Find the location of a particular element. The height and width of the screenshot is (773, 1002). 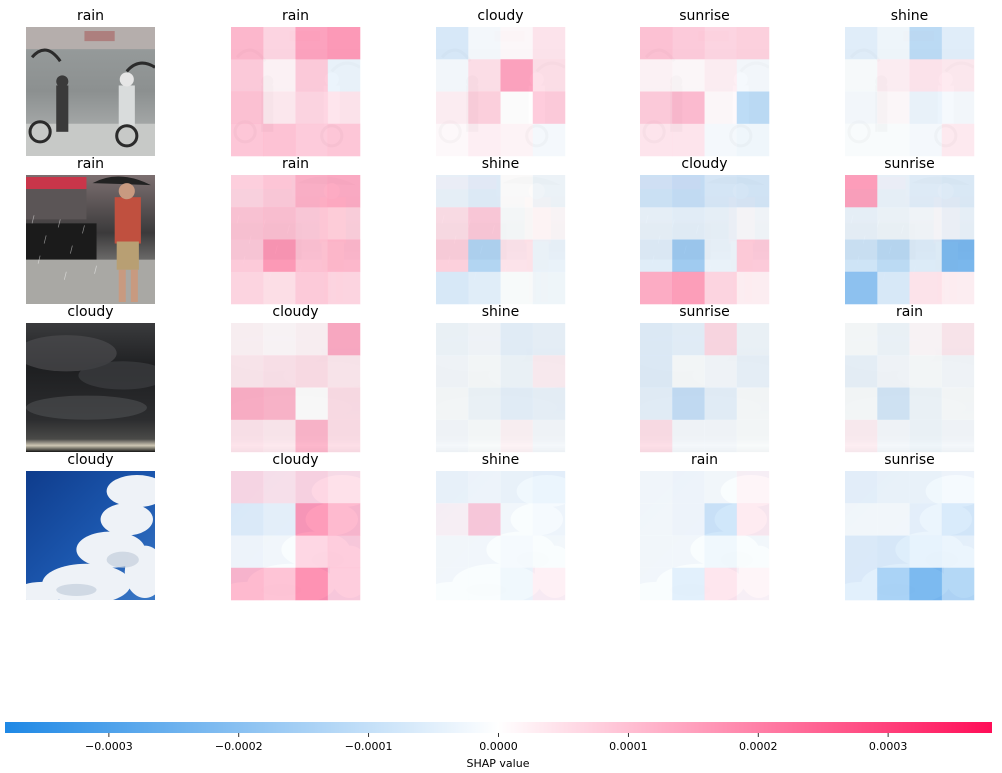

input-image-title: cloudy is located at coordinates (90, 460).